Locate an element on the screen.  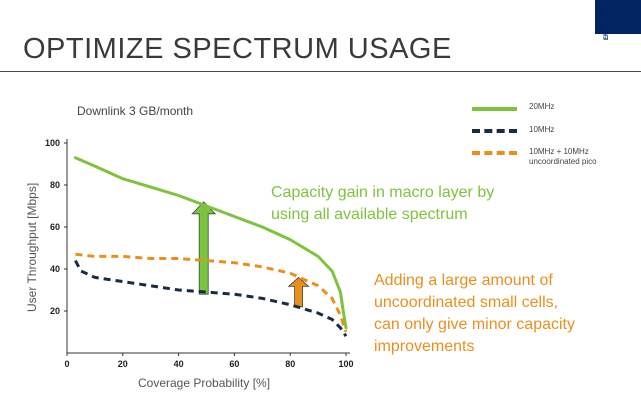
x-tick-label: 20 is located at coordinates (123, 364).